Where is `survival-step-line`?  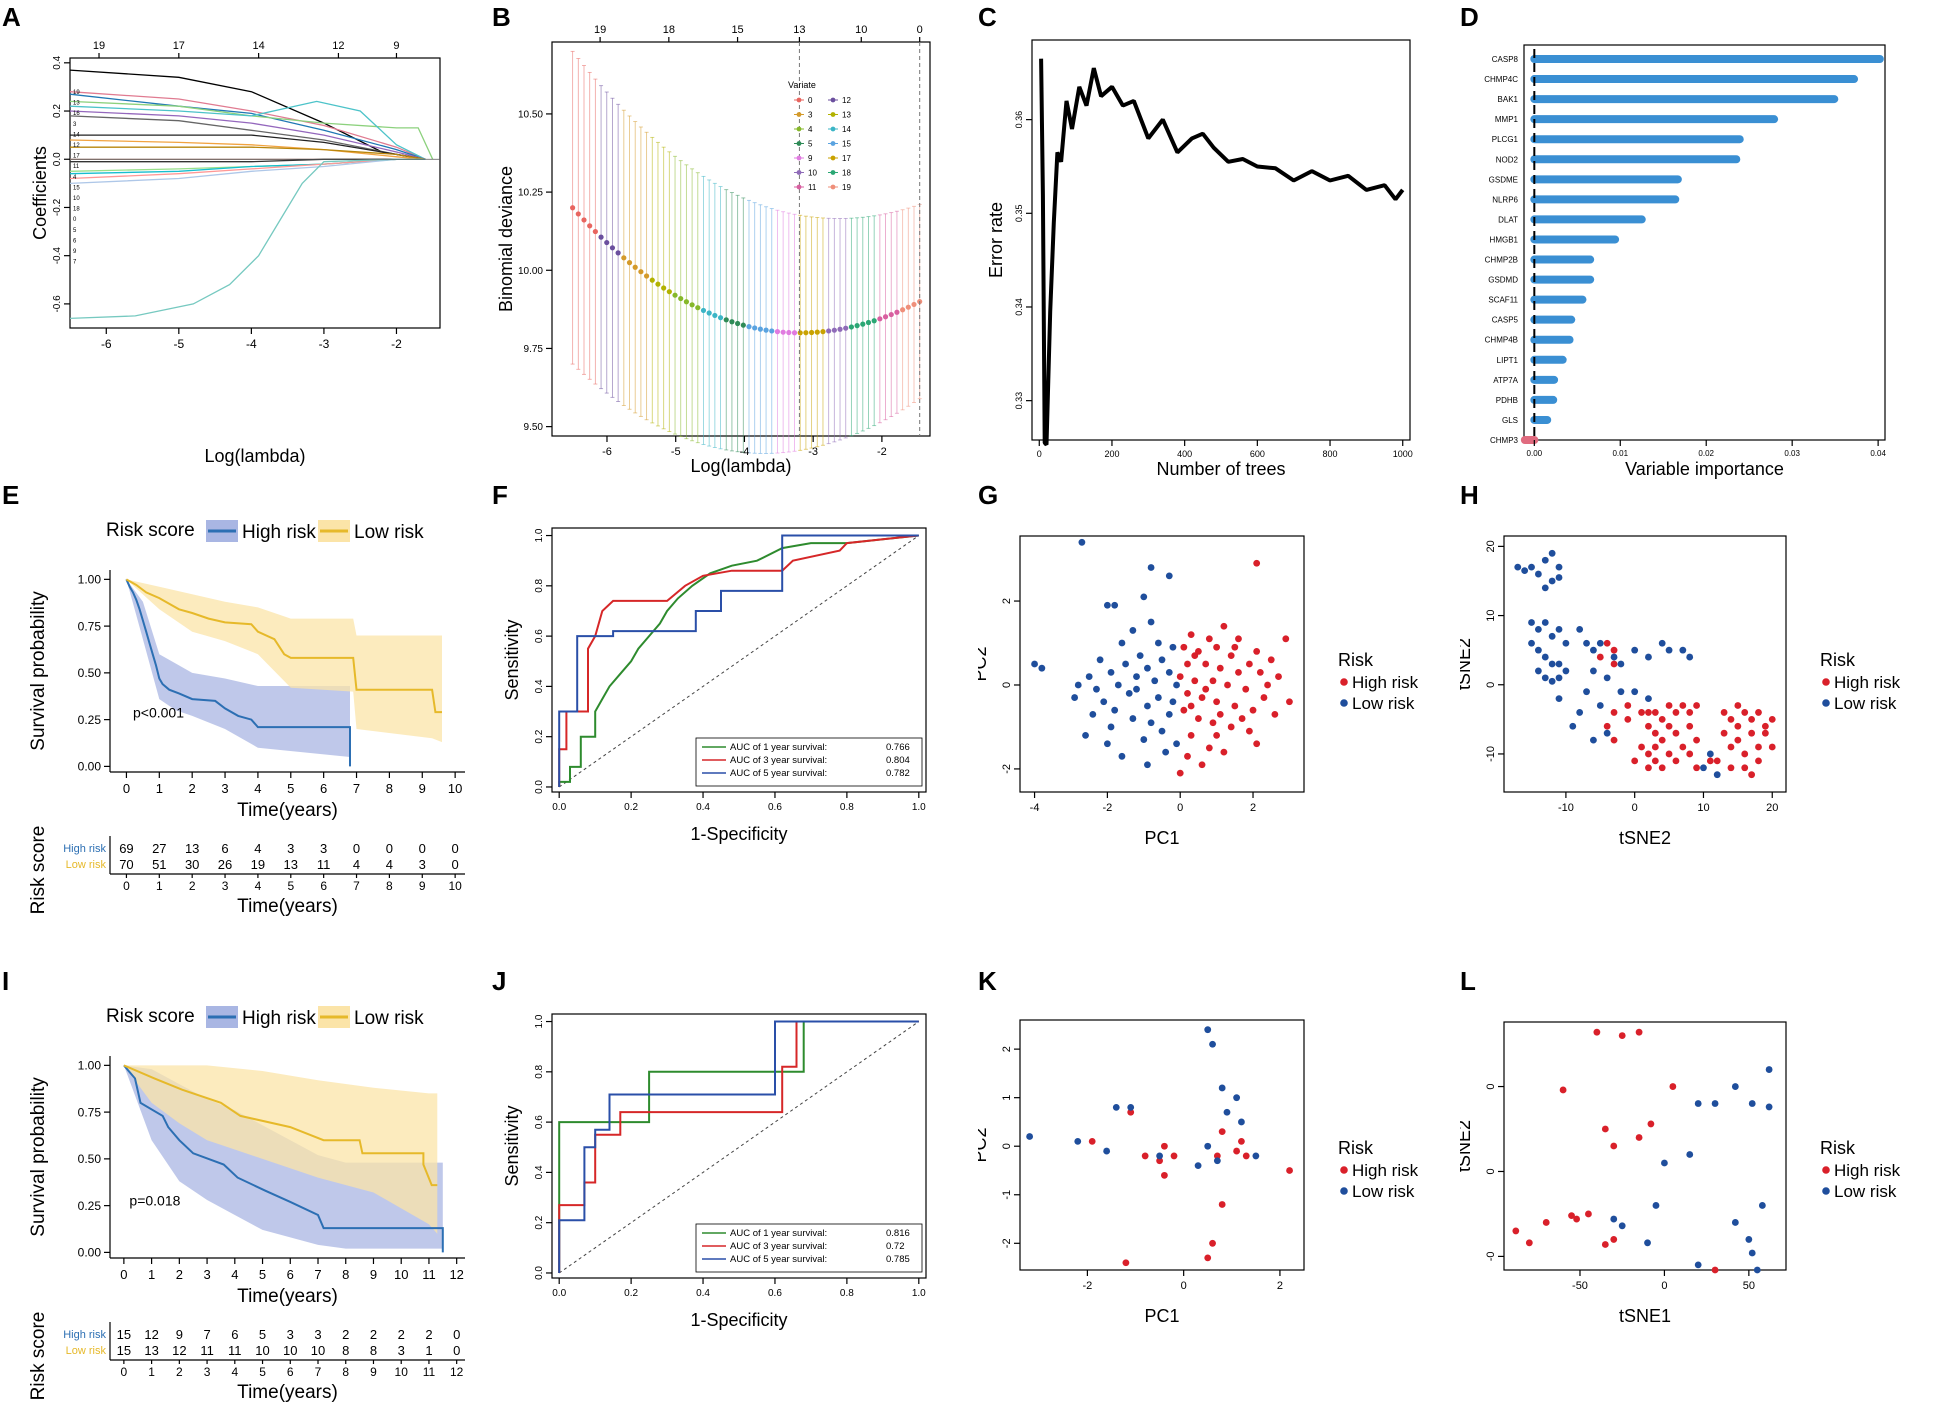 survival-step-line is located at coordinates (283, 646).